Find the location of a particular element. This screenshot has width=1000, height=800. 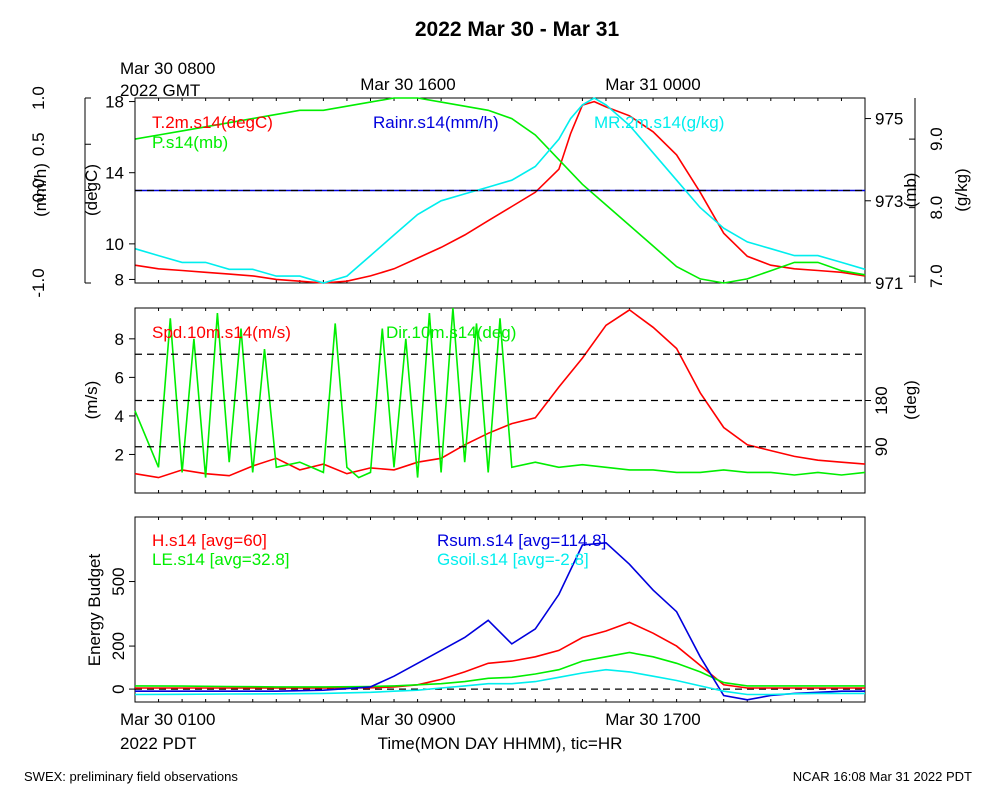

temp-axis-label: (degC) is located at coordinates (91, 190).